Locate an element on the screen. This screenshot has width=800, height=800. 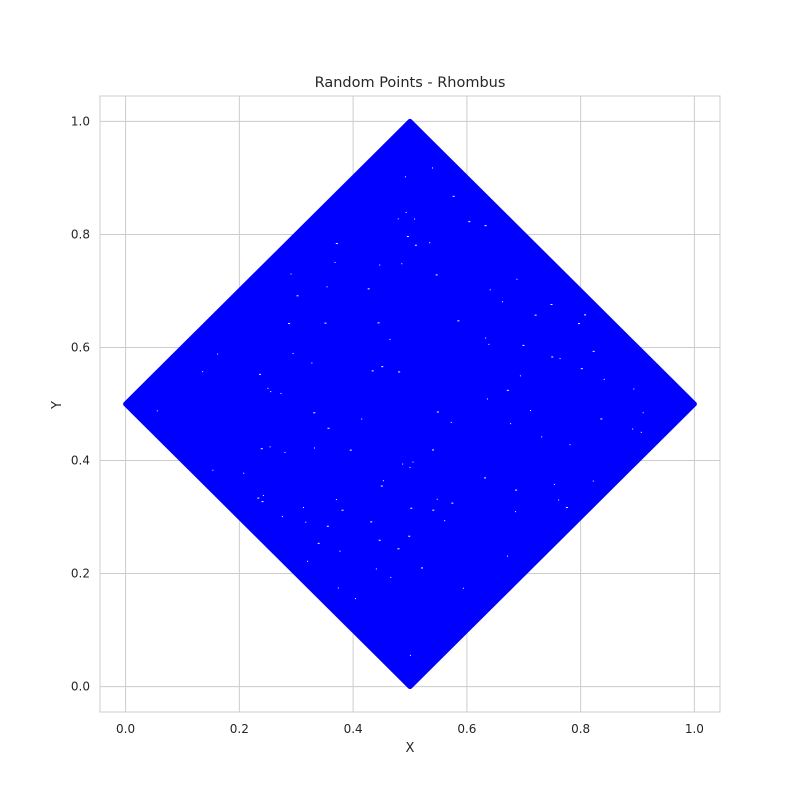
x-axis-label: X is located at coordinates (410, 748).